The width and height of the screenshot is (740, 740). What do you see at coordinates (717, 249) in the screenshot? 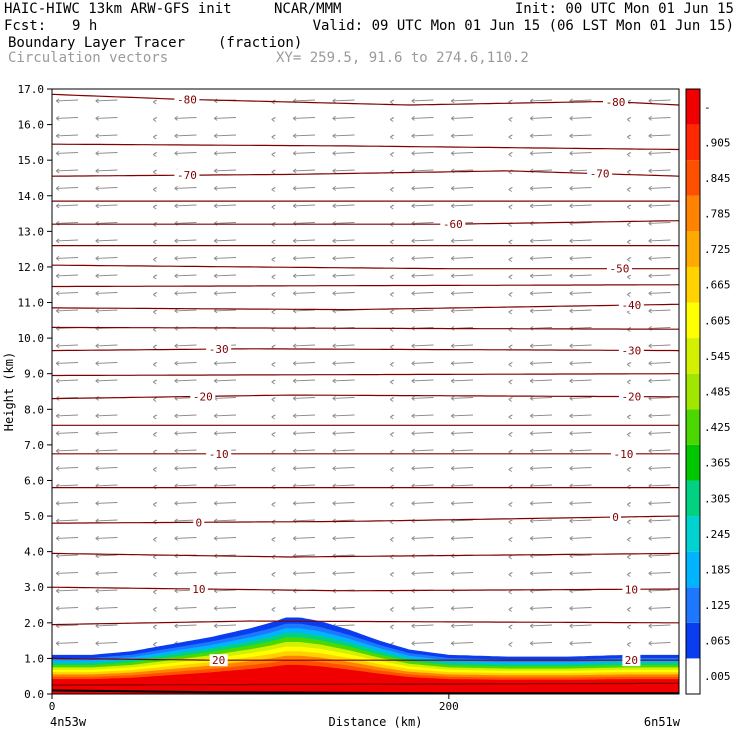
I see `colorbar-label: .725` at bounding box center [717, 249].